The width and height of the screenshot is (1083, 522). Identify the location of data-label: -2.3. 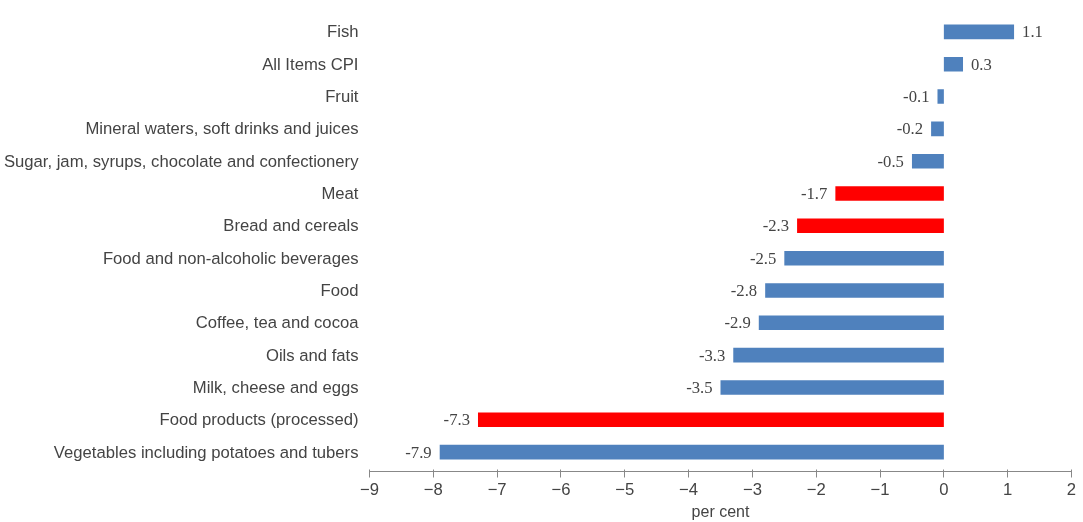
(776, 226).